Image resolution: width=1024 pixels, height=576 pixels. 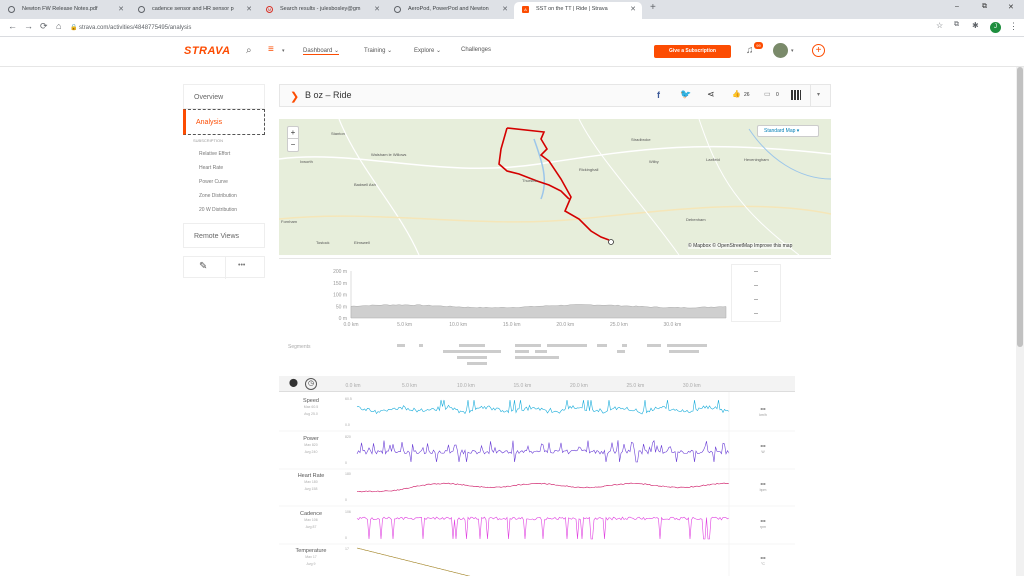 What do you see at coordinates (348, 474) in the screenshot?
I see `stream-y-tick: 180` at bounding box center [348, 474].